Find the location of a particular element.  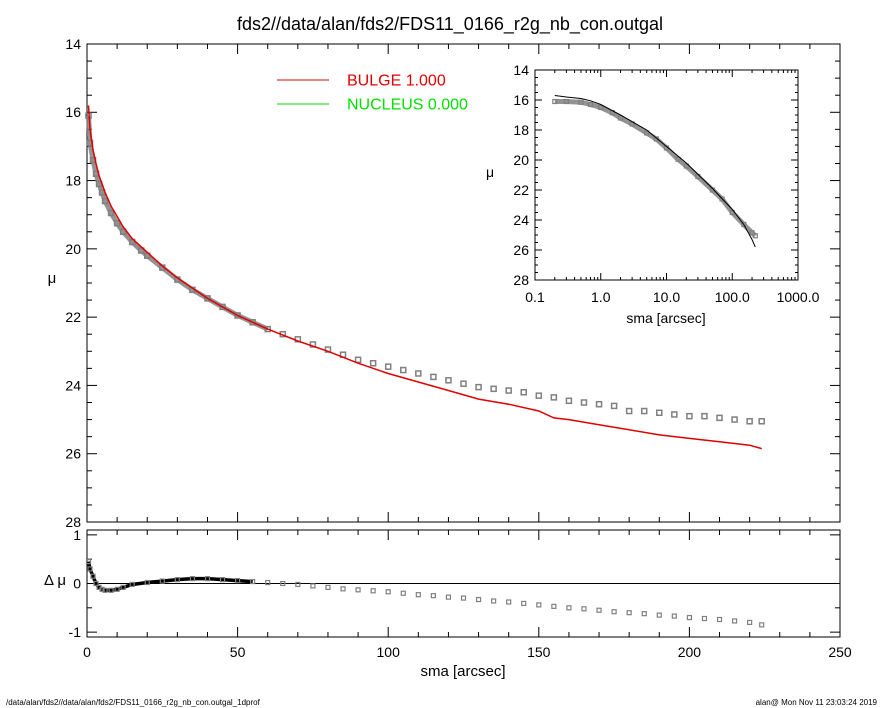

x-tick-label: 250 is located at coordinates (840, 652).